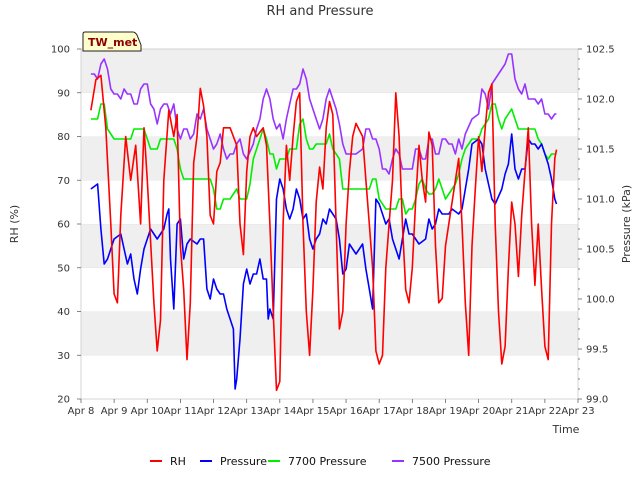  What do you see at coordinates (178, 461) in the screenshot?
I see `legend-label-rh: RH` at bounding box center [178, 461].